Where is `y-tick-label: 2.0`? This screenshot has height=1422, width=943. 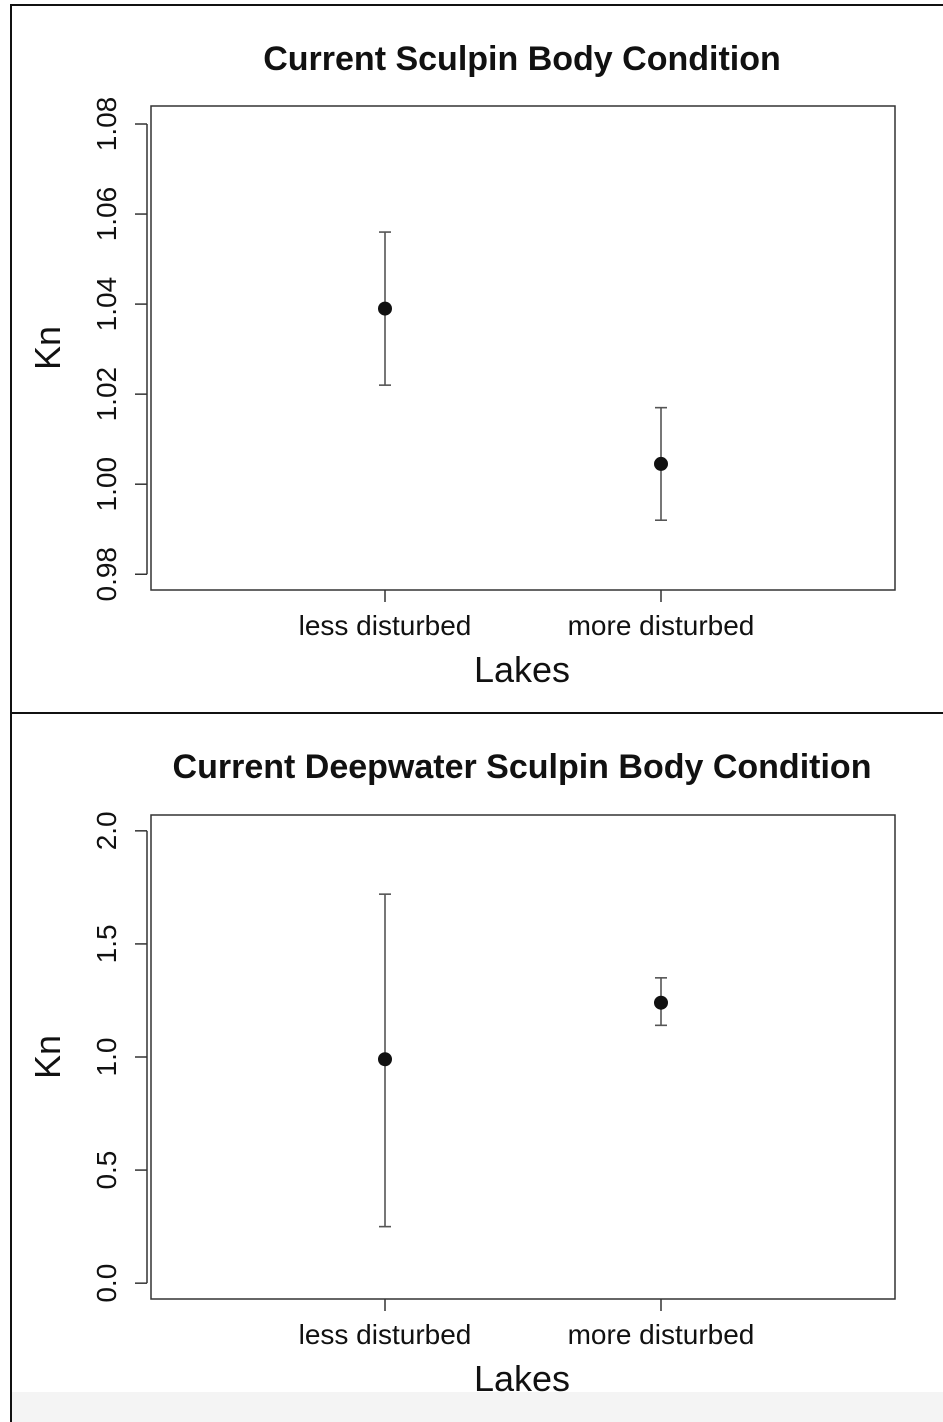
y-tick-label: 2.0 is located at coordinates (106, 830).